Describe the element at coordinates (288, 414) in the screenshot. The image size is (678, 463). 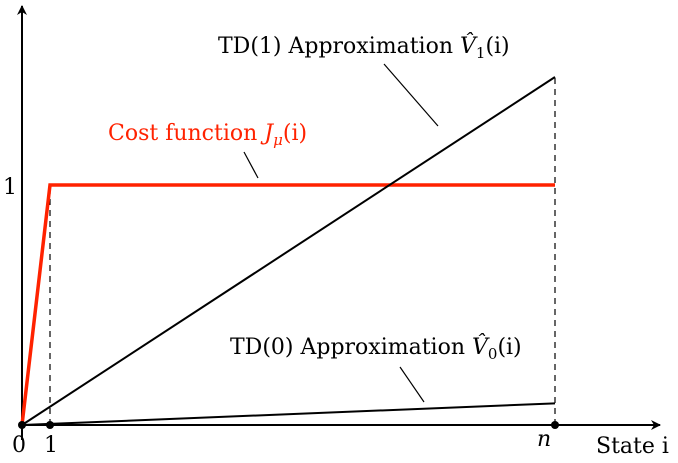
I see `series-line-td0` at that location.